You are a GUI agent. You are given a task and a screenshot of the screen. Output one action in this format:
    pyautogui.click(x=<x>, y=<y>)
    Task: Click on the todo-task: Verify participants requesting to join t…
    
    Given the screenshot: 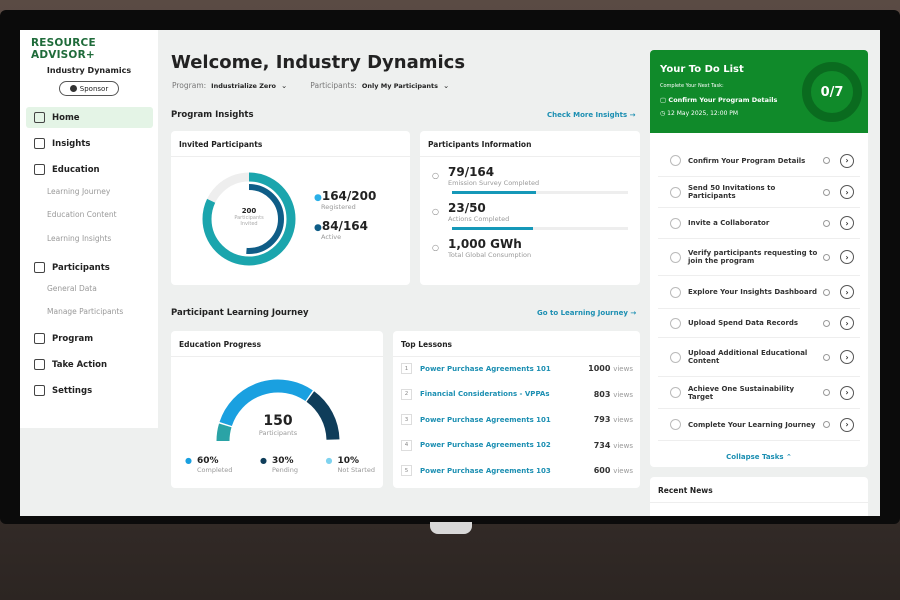 What is the action you would take?
    pyautogui.click(x=759, y=257)
    